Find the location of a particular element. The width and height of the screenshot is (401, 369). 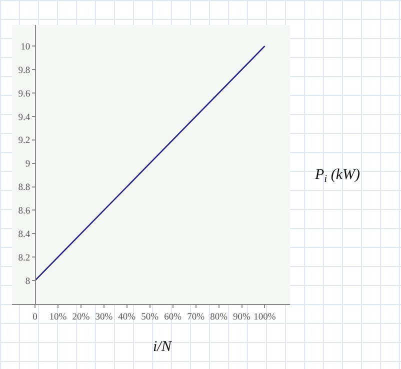

x-tick-label: 70% is located at coordinates (196, 317).